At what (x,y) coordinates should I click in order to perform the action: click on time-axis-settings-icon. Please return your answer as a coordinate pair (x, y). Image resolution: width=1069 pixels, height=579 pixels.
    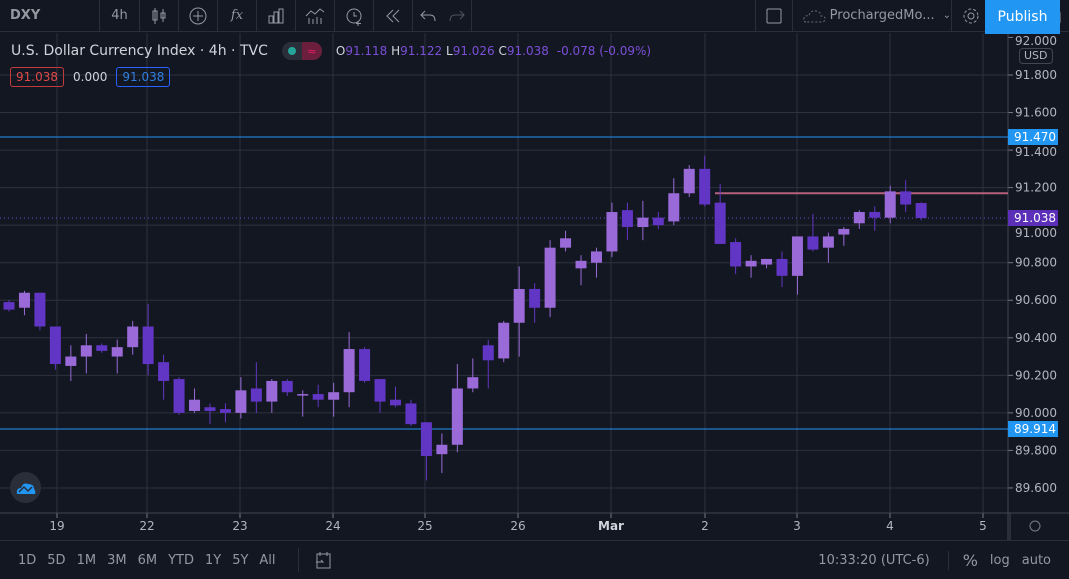
    Looking at the image, I should click on (1035, 526).